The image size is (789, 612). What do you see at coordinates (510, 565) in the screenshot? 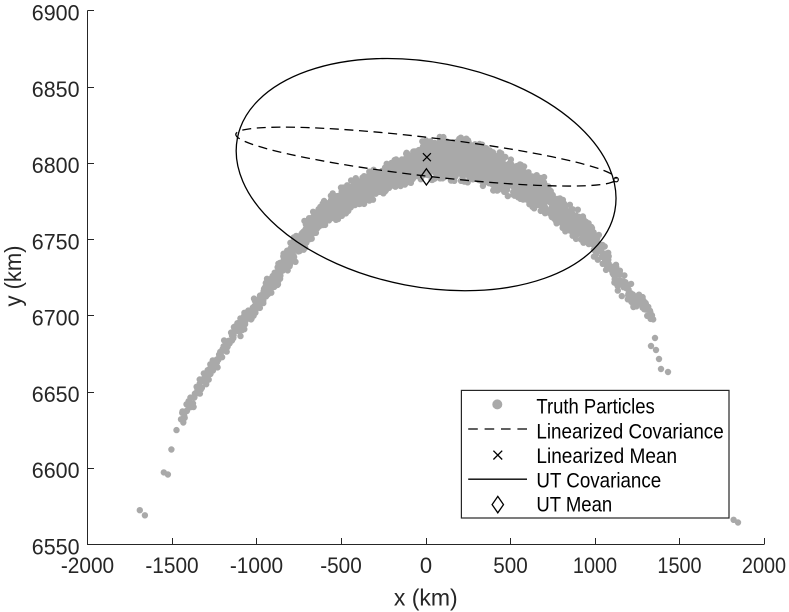
I see `svg-text: 500` at bounding box center [510, 565].